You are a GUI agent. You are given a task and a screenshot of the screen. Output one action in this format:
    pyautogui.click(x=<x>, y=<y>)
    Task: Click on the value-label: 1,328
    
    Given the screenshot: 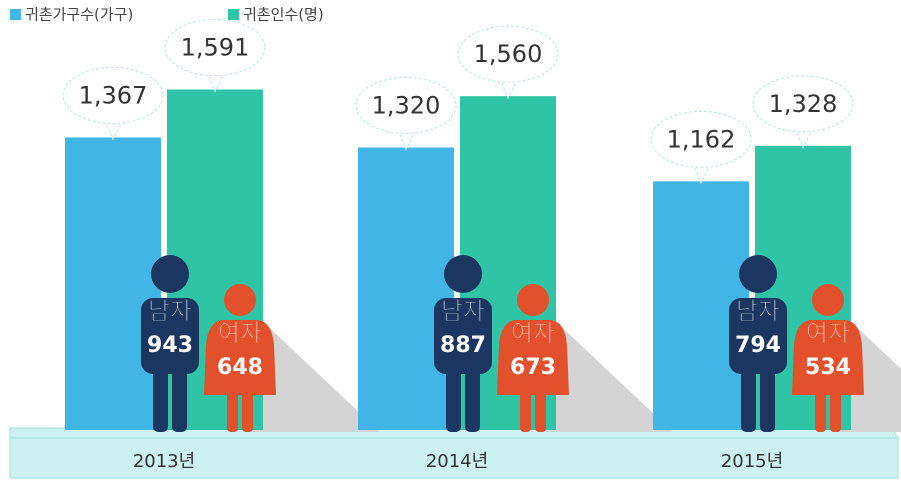 What is the action you would take?
    pyautogui.click(x=803, y=104)
    